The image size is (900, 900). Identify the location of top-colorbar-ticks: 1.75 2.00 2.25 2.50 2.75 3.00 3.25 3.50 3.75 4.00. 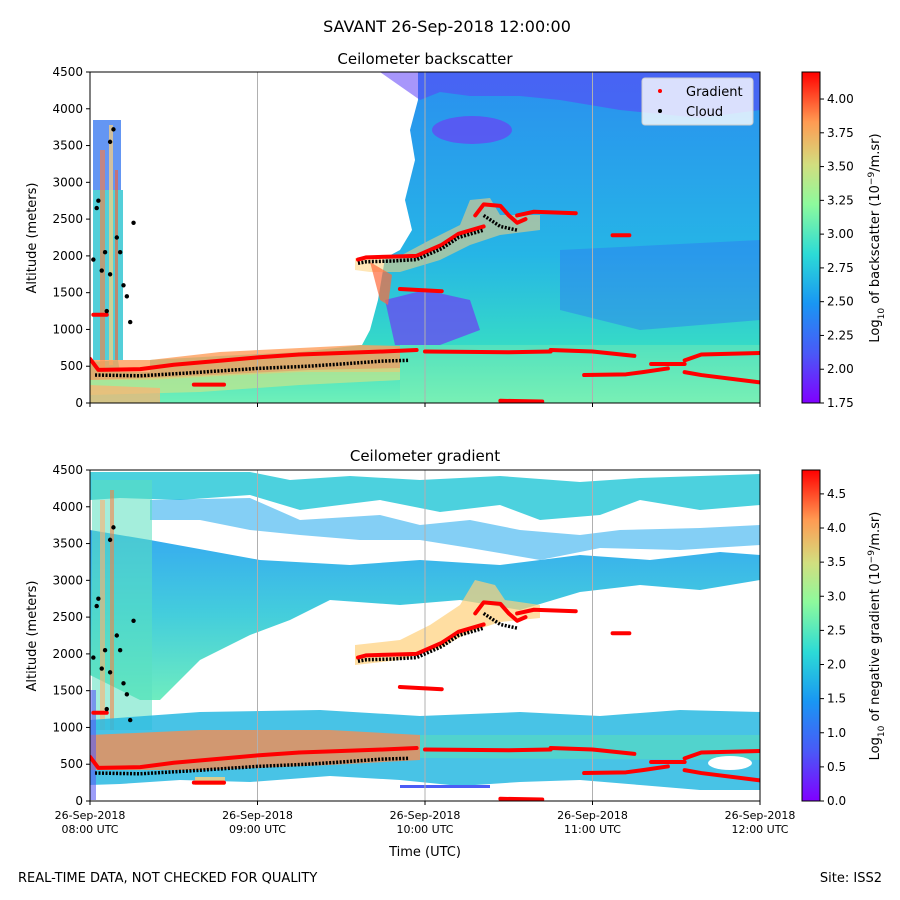
(837, 251).